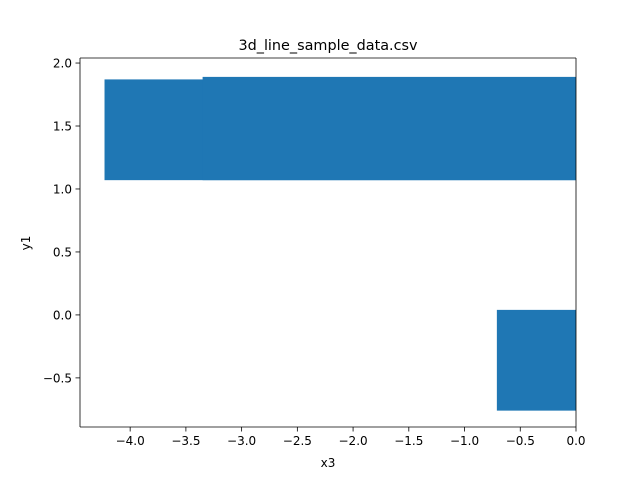 Image resolution: width=640 pixels, height=484 pixels. Describe the element at coordinates (241, 441) in the screenshot. I see `x-tick-label: −3.0` at that location.